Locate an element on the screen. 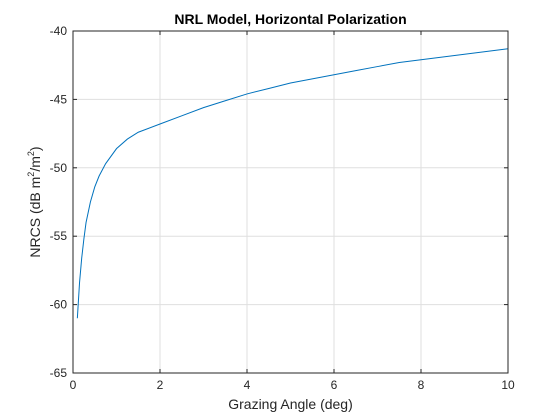 This screenshot has width=560, height=420. y-axis-label-suffix: ) is located at coordinates (35, 148).